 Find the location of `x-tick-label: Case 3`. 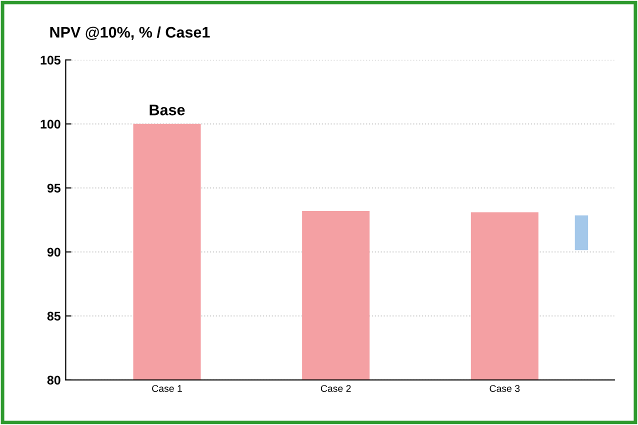

x-tick-label: Case 3 is located at coordinates (505, 388).